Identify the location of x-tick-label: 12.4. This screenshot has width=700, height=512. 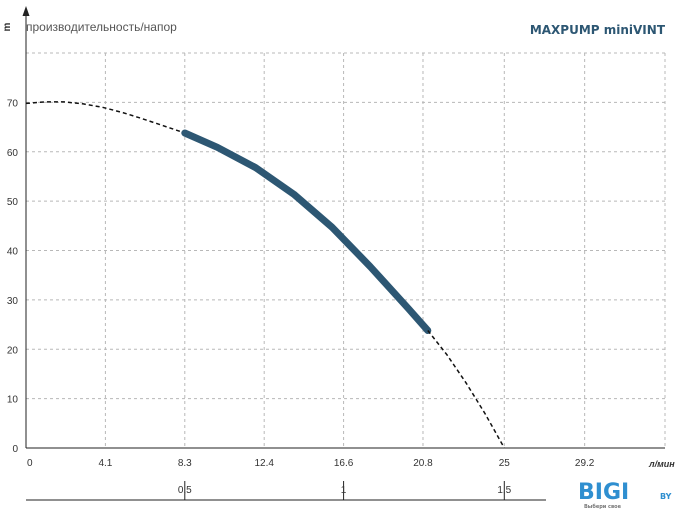
(264, 463).